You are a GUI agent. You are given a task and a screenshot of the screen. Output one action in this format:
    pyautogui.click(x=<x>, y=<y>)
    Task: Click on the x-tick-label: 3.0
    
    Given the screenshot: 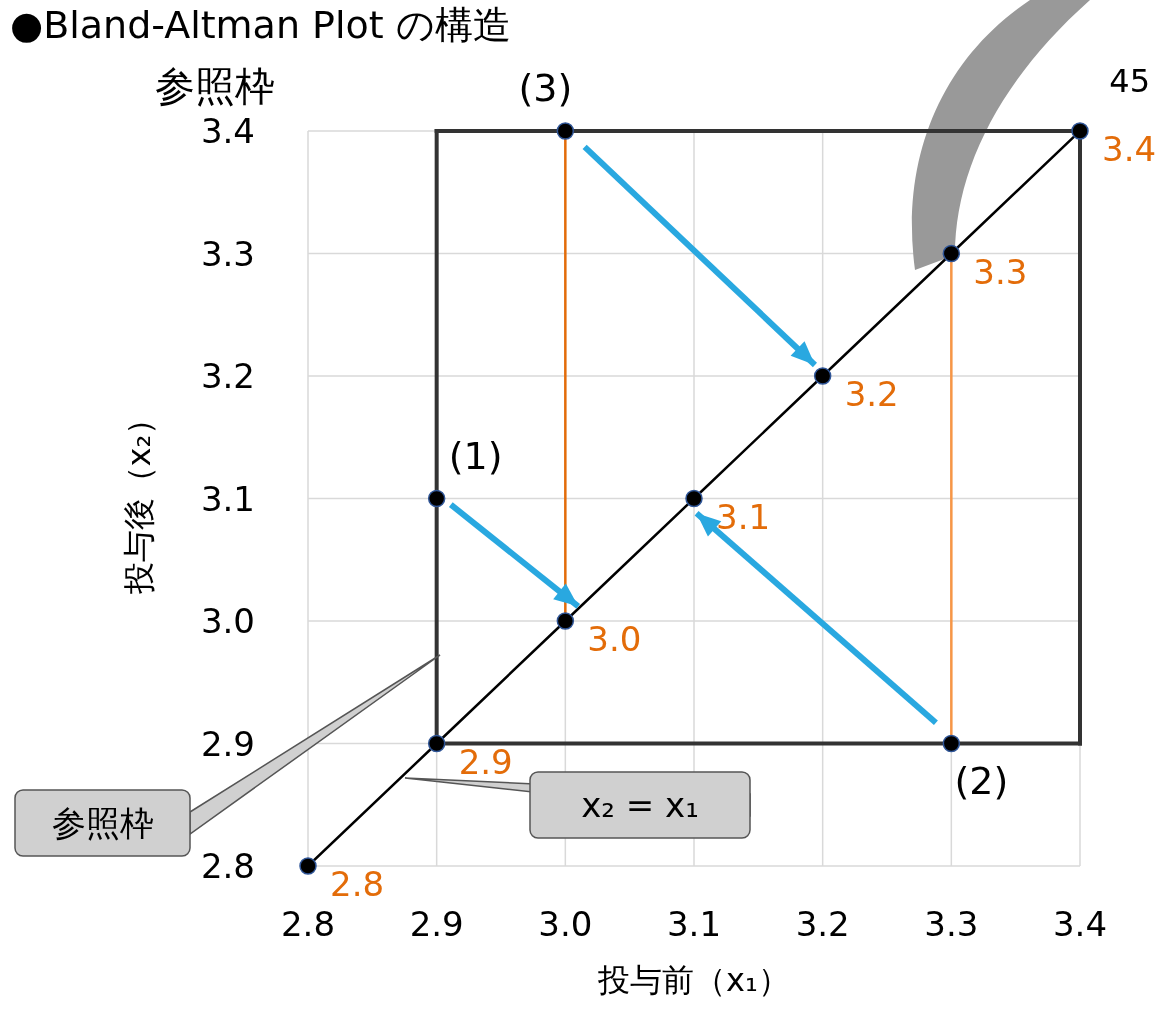 What is the action you would take?
    pyautogui.click(x=565, y=924)
    